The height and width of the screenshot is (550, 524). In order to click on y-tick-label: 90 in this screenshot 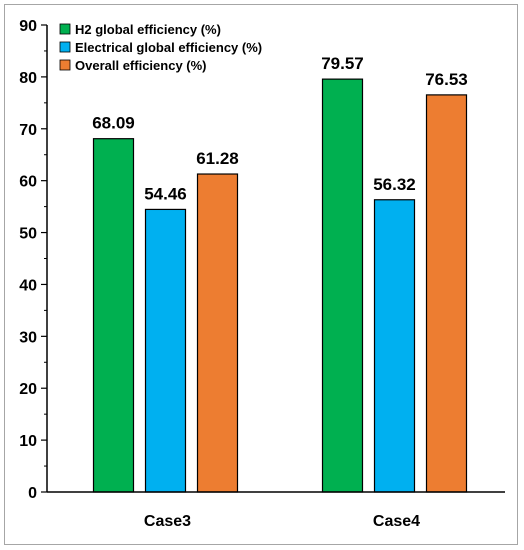, I will do `click(28, 26)`.